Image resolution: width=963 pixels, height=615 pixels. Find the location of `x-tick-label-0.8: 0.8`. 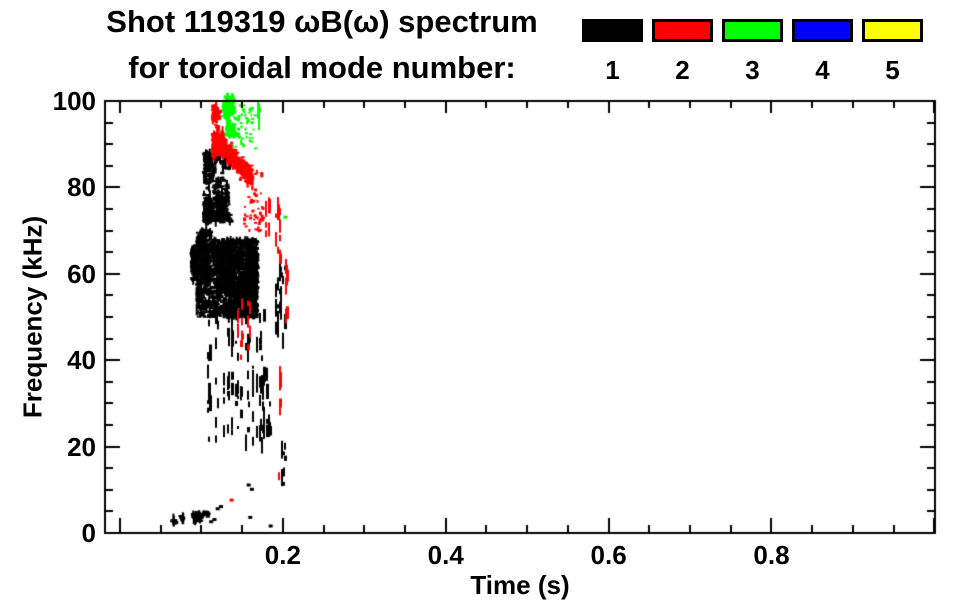

x-tick-label-0.8: 0.8 is located at coordinates (771, 555).